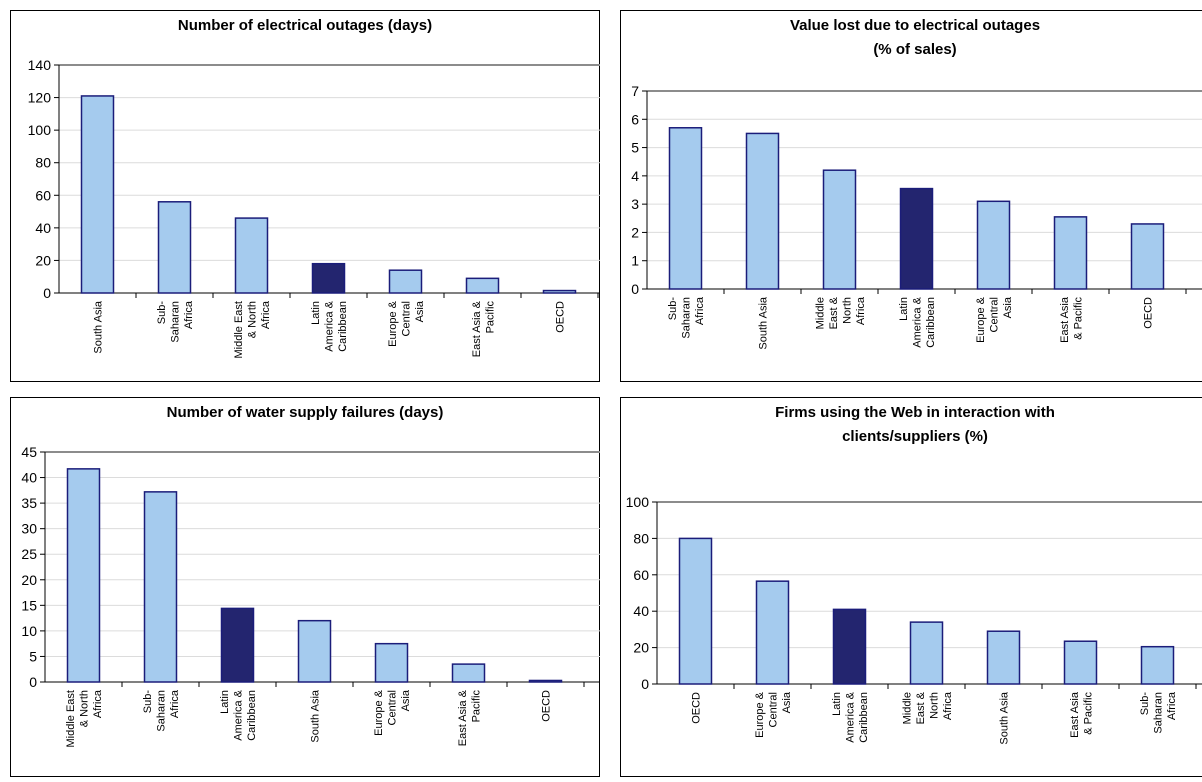 Image resolution: width=1202 pixels, height=782 pixels. What do you see at coordinates (43, 260) in the screenshot?
I see `y-tick-label: 20` at bounding box center [43, 260].